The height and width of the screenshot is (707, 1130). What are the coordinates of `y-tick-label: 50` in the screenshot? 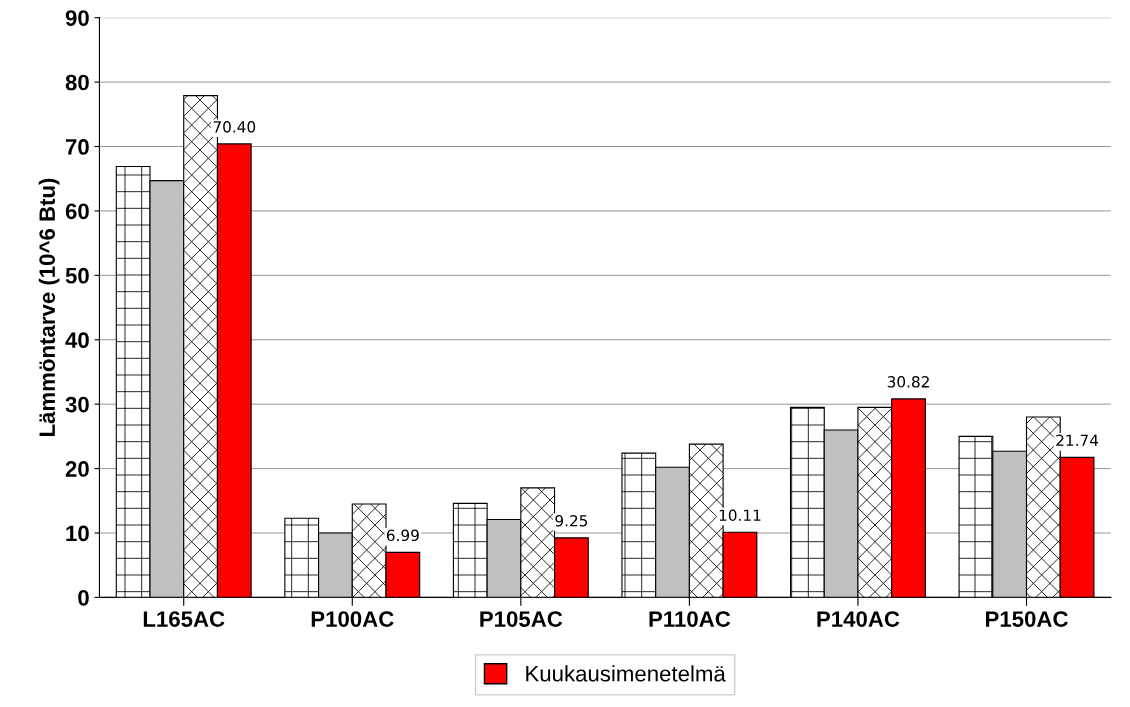 It's located at (77, 275).